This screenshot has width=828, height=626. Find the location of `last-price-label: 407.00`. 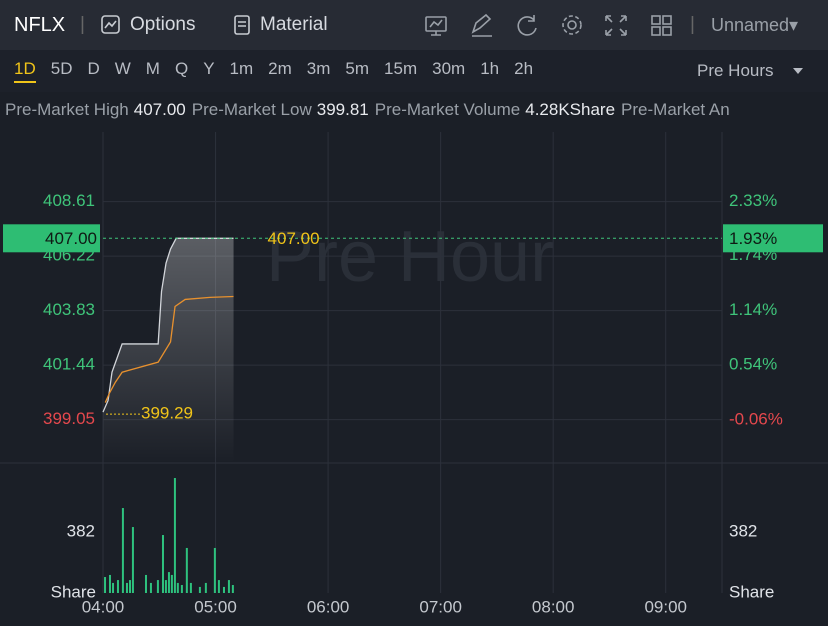

last-price-label: 407.00 is located at coordinates (294, 238).